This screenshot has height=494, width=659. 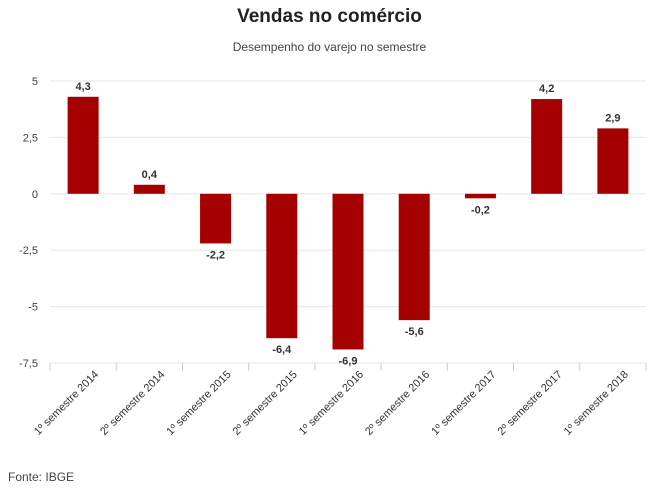 What do you see at coordinates (28, 251) in the screenshot?
I see `y-tick-label: -2,5` at bounding box center [28, 251].